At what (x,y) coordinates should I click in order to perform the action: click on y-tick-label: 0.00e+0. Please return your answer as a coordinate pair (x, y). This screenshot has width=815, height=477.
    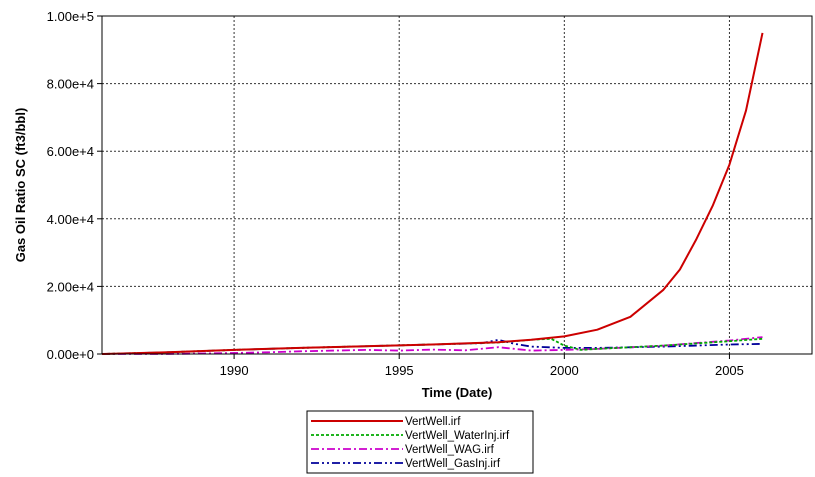
    Looking at the image, I should click on (70, 354).